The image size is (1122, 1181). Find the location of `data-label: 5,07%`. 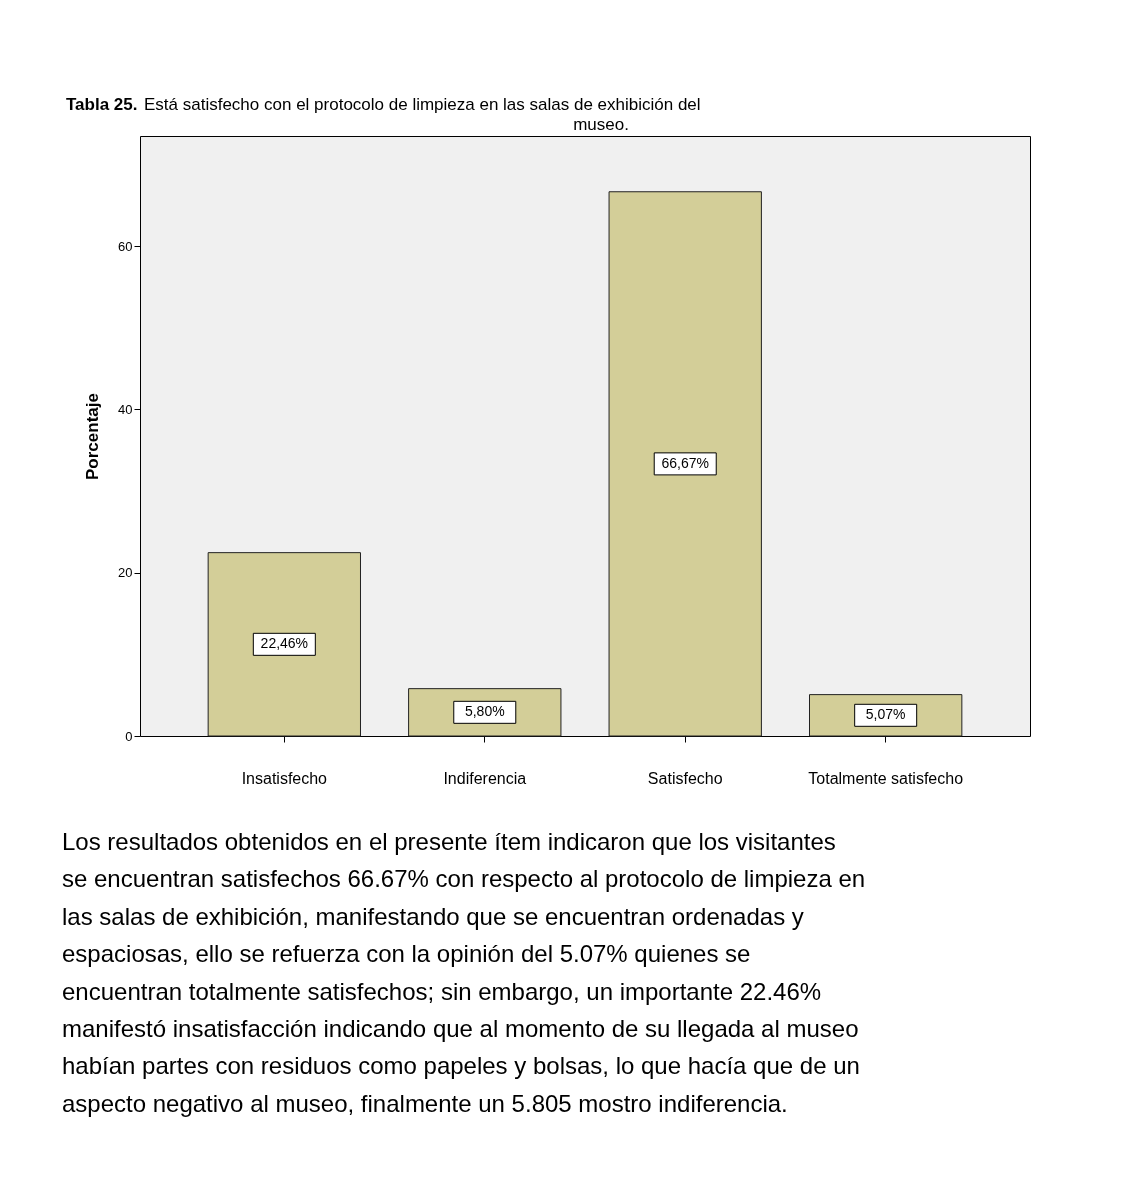

data-label: 5,07% is located at coordinates (885, 714).